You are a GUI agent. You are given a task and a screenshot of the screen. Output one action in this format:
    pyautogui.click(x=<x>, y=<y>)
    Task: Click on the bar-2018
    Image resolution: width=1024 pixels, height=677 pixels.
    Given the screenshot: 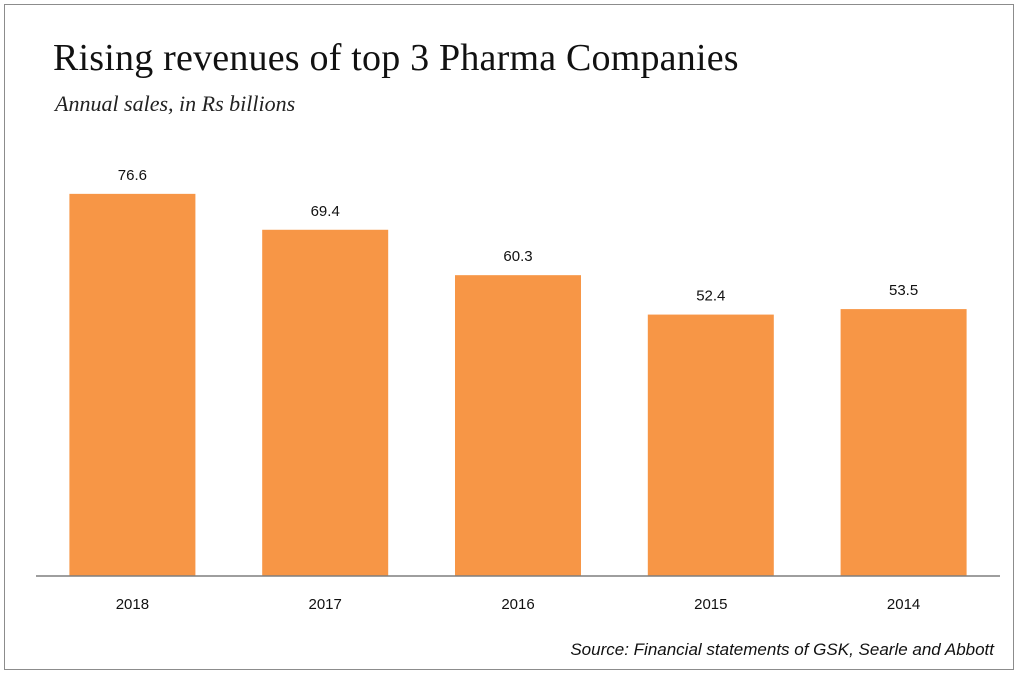 What is the action you would take?
    pyautogui.click(x=132, y=384)
    